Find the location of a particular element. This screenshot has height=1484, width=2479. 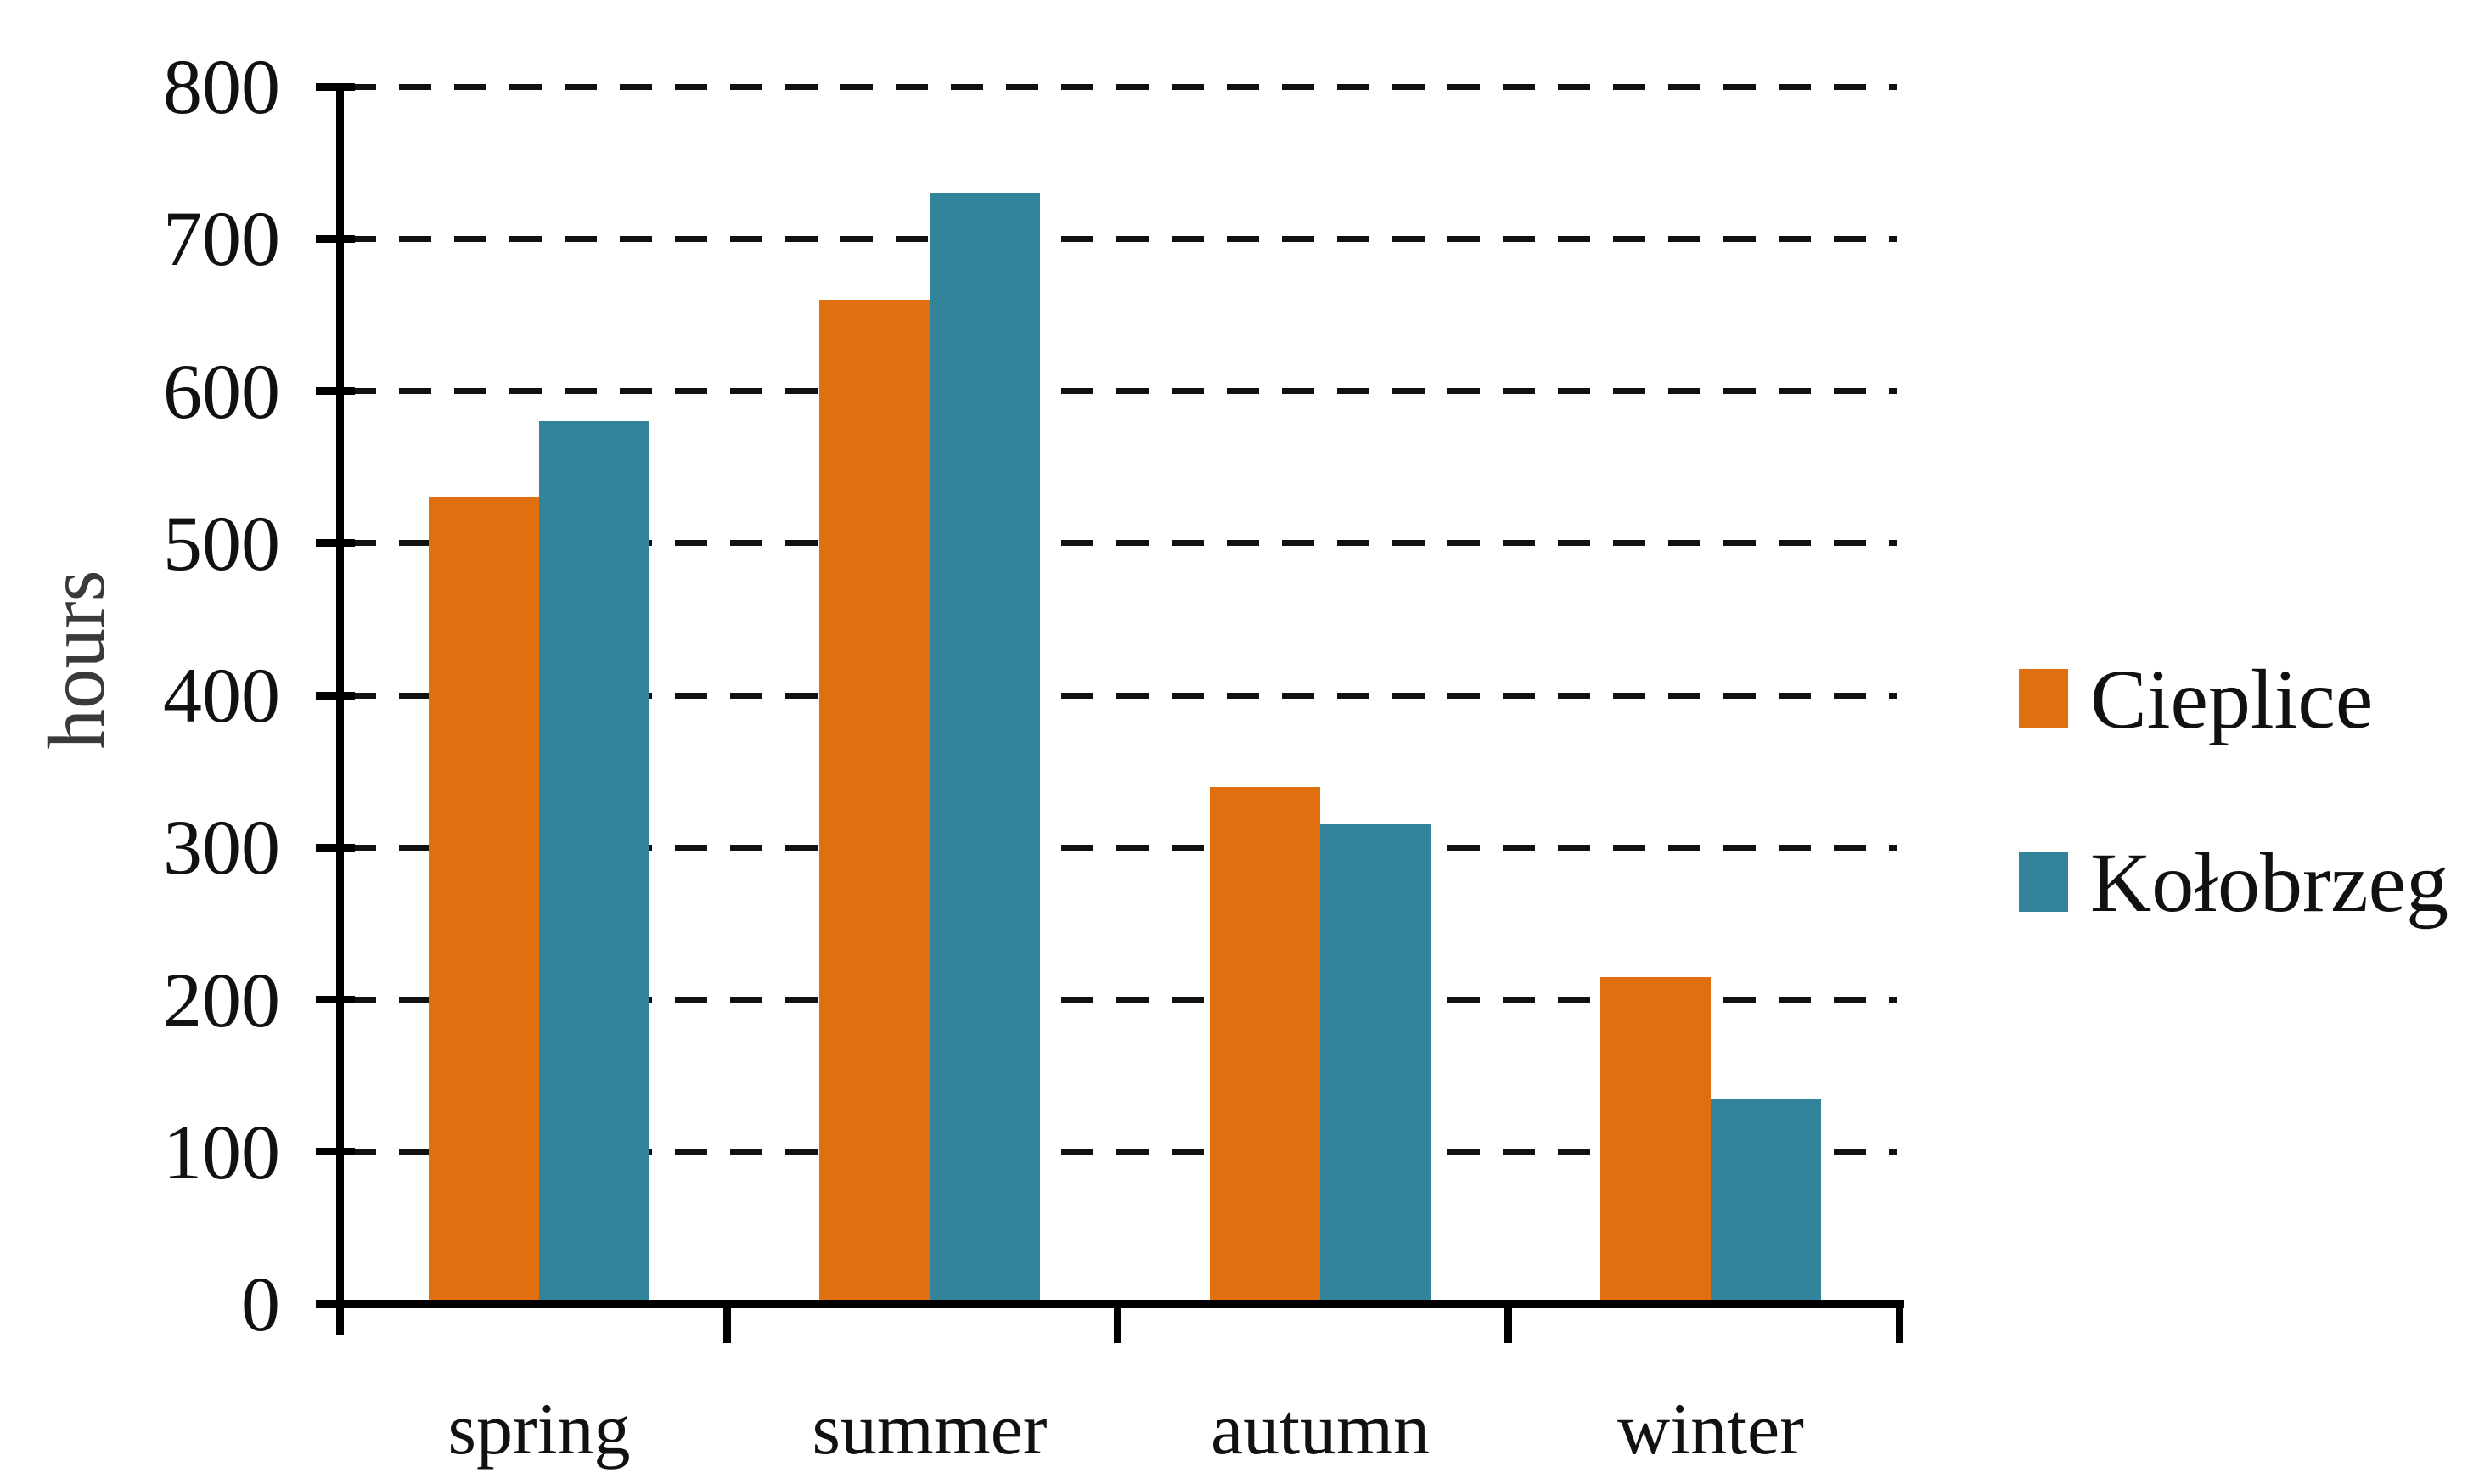

x-tick-label-summer: summer is located at coordinates (930, 1429).